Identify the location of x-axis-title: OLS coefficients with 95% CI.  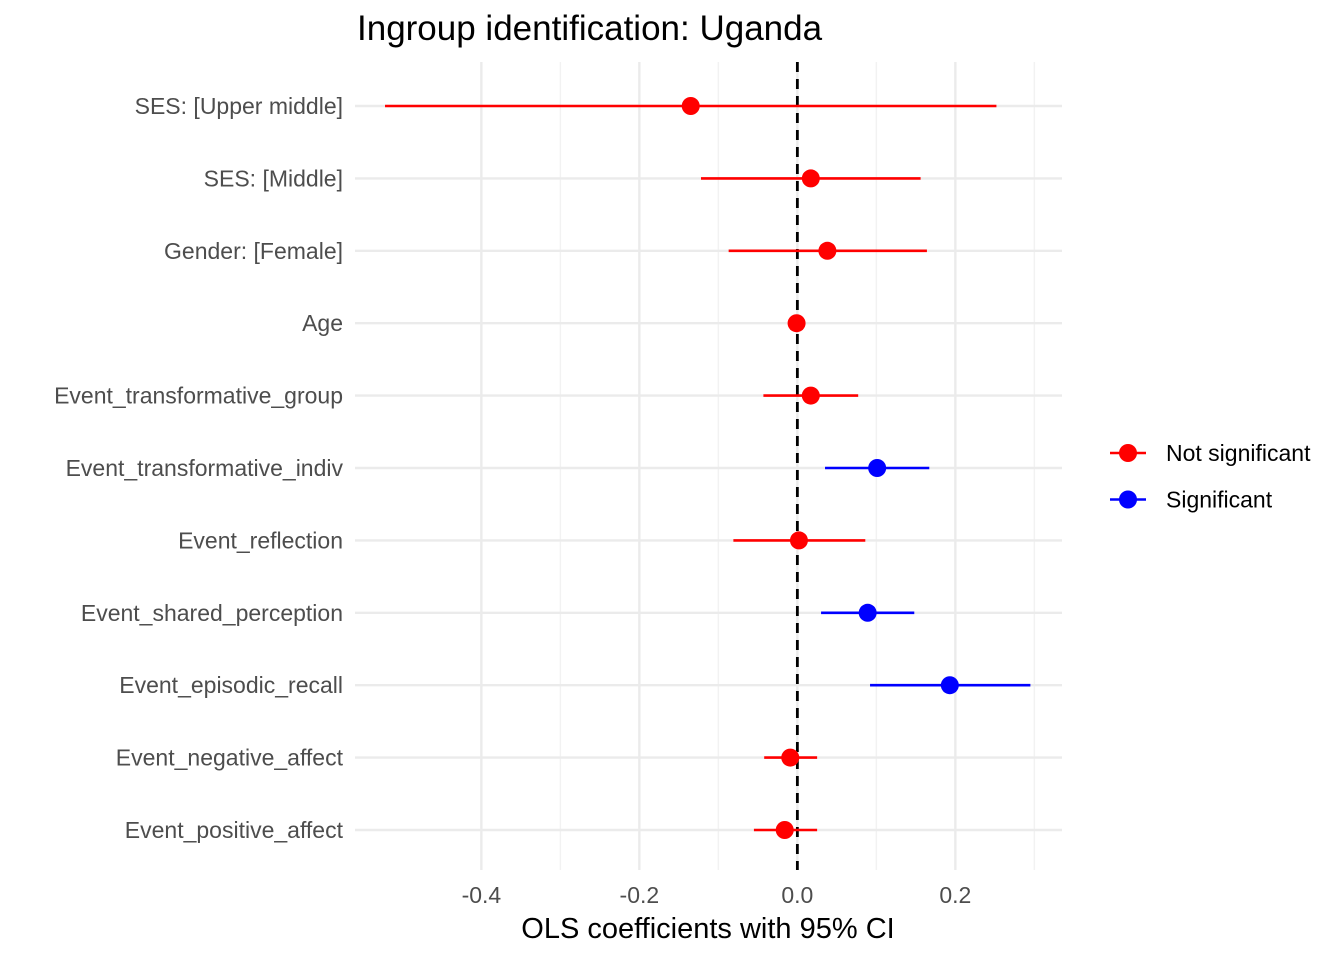
(707, 929).